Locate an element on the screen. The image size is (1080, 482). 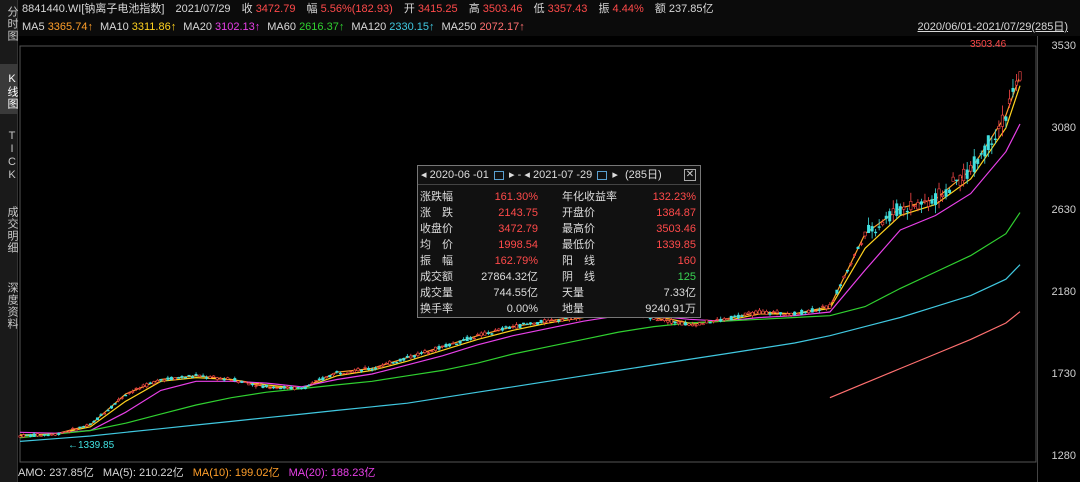
vol-ma20-label: MA(20): is located at coordinates (308, 473).